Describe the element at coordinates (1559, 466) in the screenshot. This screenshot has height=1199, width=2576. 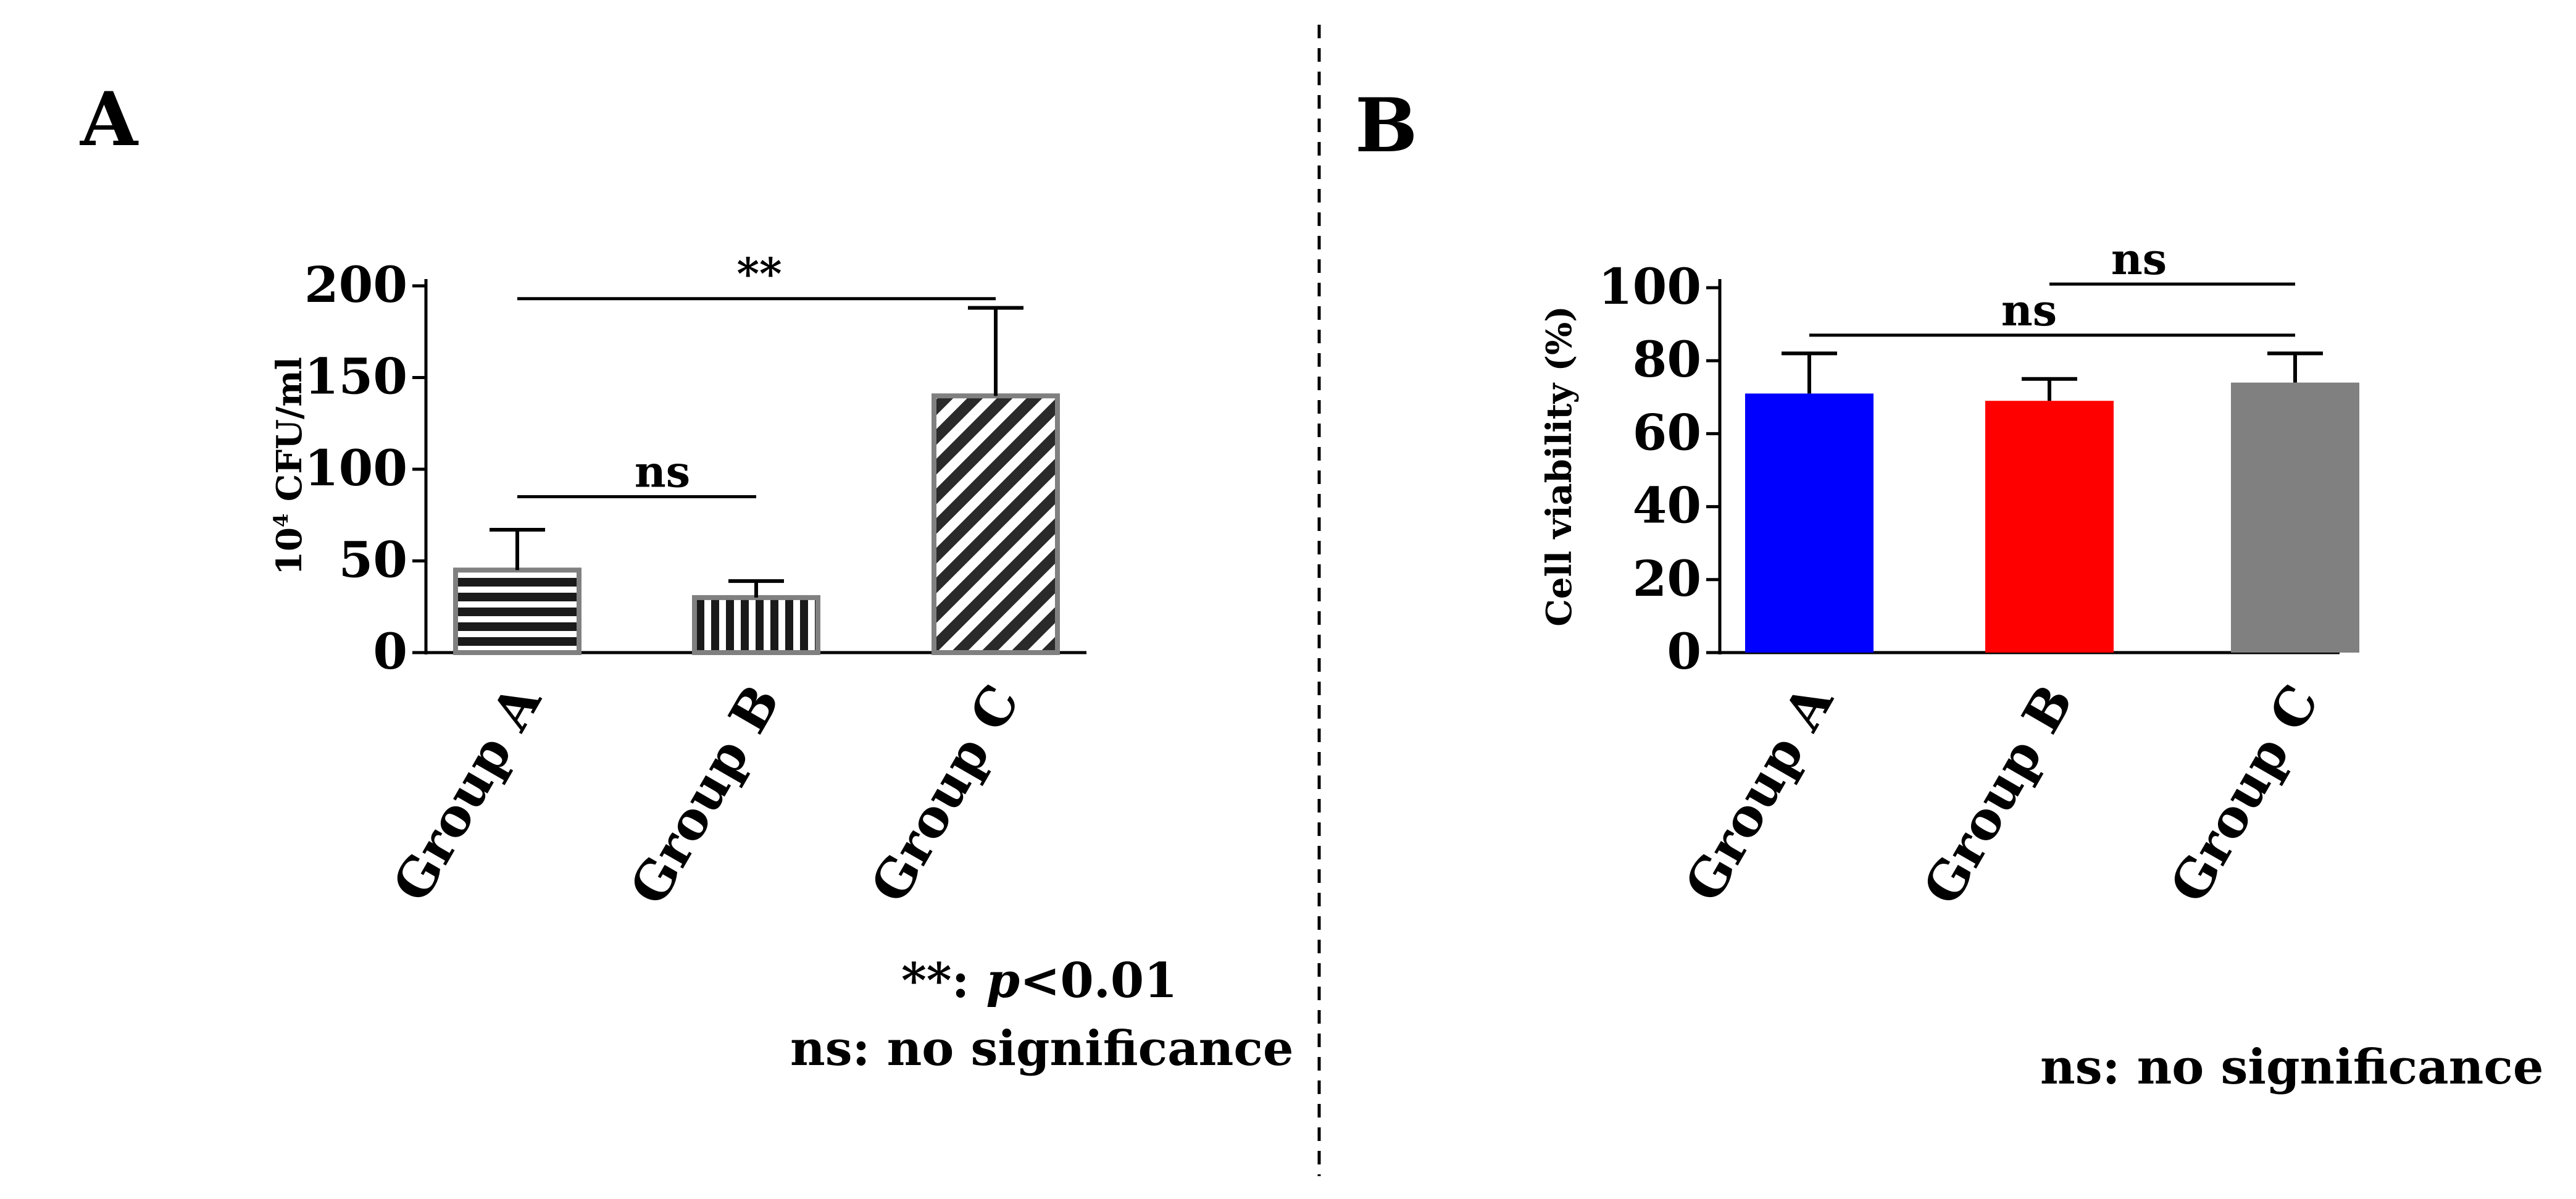
I see `y-axis-label: Cell viability (%)` at that location.